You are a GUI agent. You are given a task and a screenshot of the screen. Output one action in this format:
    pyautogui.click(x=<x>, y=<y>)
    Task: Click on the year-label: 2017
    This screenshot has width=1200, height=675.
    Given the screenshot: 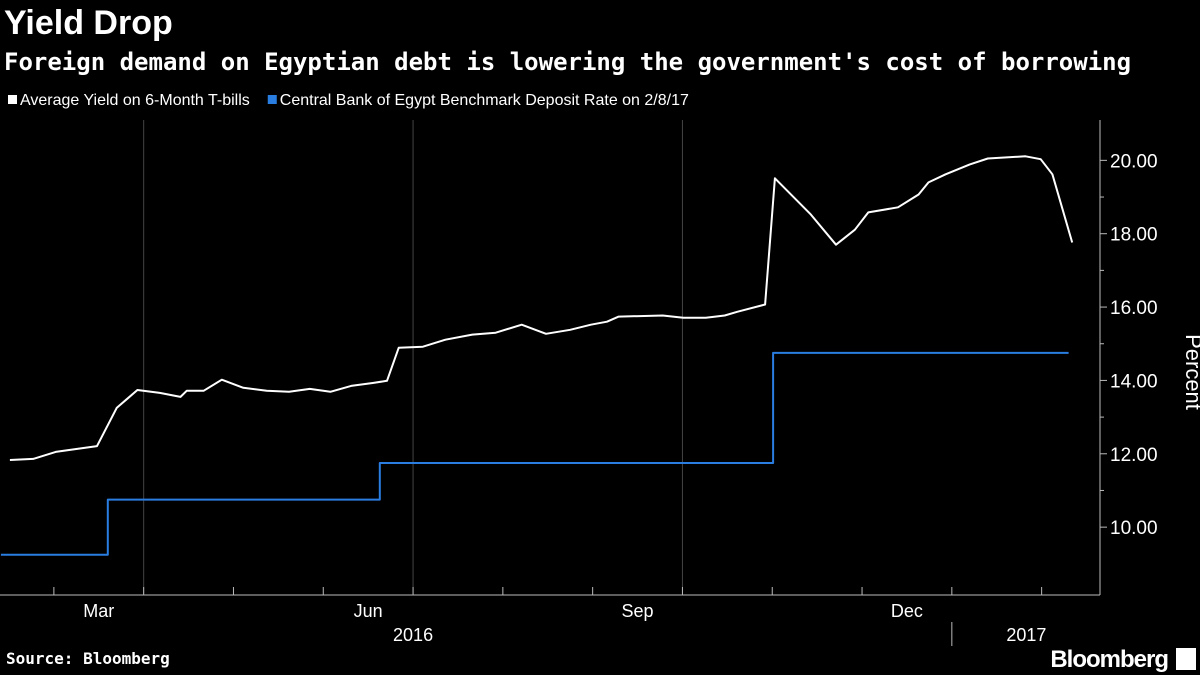 What is the action you would take?
    pyautogui.click(x=1026, y=635)
    